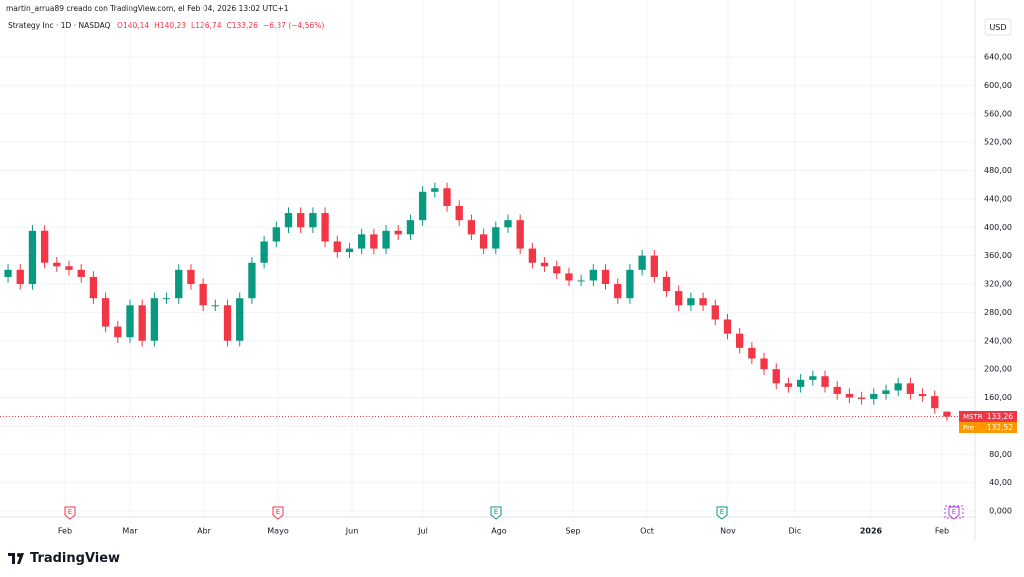 The width and height of the screenshot is (1024, 577). What do you see at coordinates (130, 531) in the screenshot?
I see `x-tick-label: Mar` at bounding box center [130, 531].